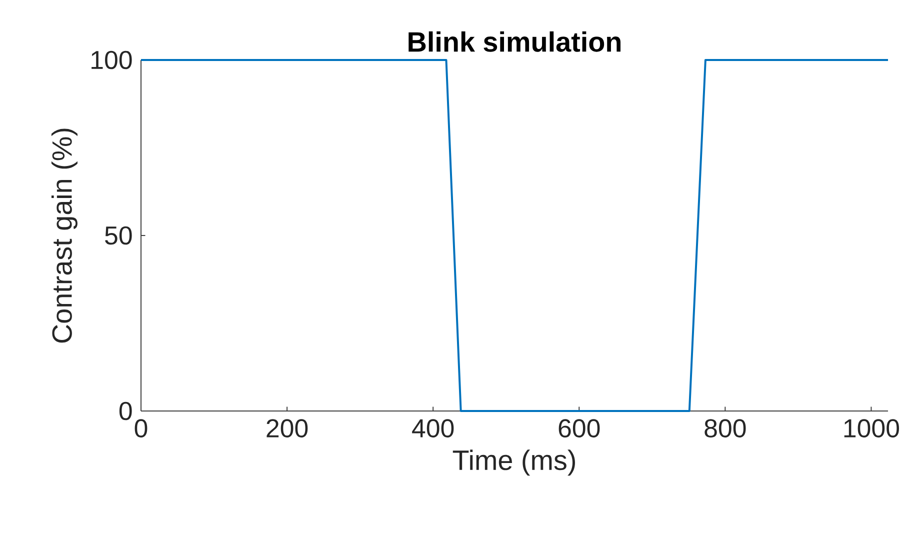 The image size is (923, 534). What do you see at coordinates (871, 428) in the screenshot?
I see `x-tick-label: 1000` at bounding box center [871, 428].